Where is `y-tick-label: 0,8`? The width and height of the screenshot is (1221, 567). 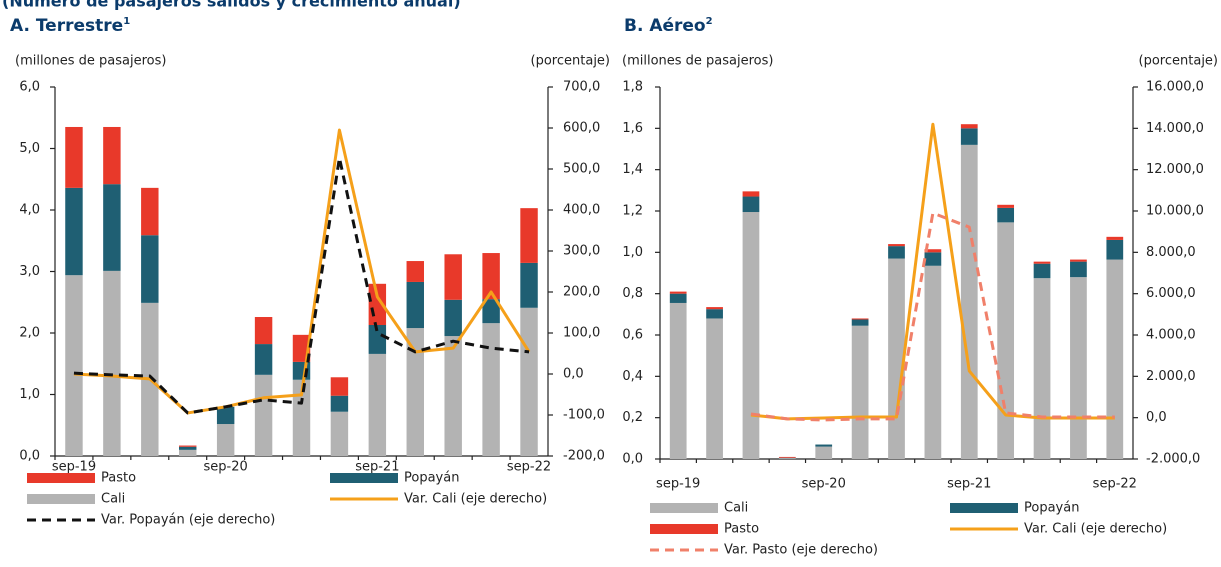 y-tick-label: 0,8 is located at coordinates (632, 293).